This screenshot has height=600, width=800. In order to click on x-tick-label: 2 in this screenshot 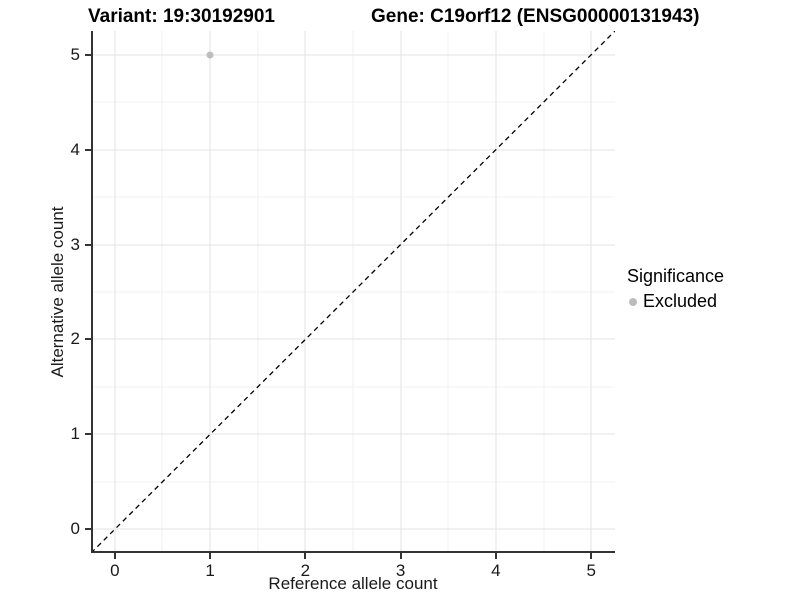, I will do `click(305, 570)`.